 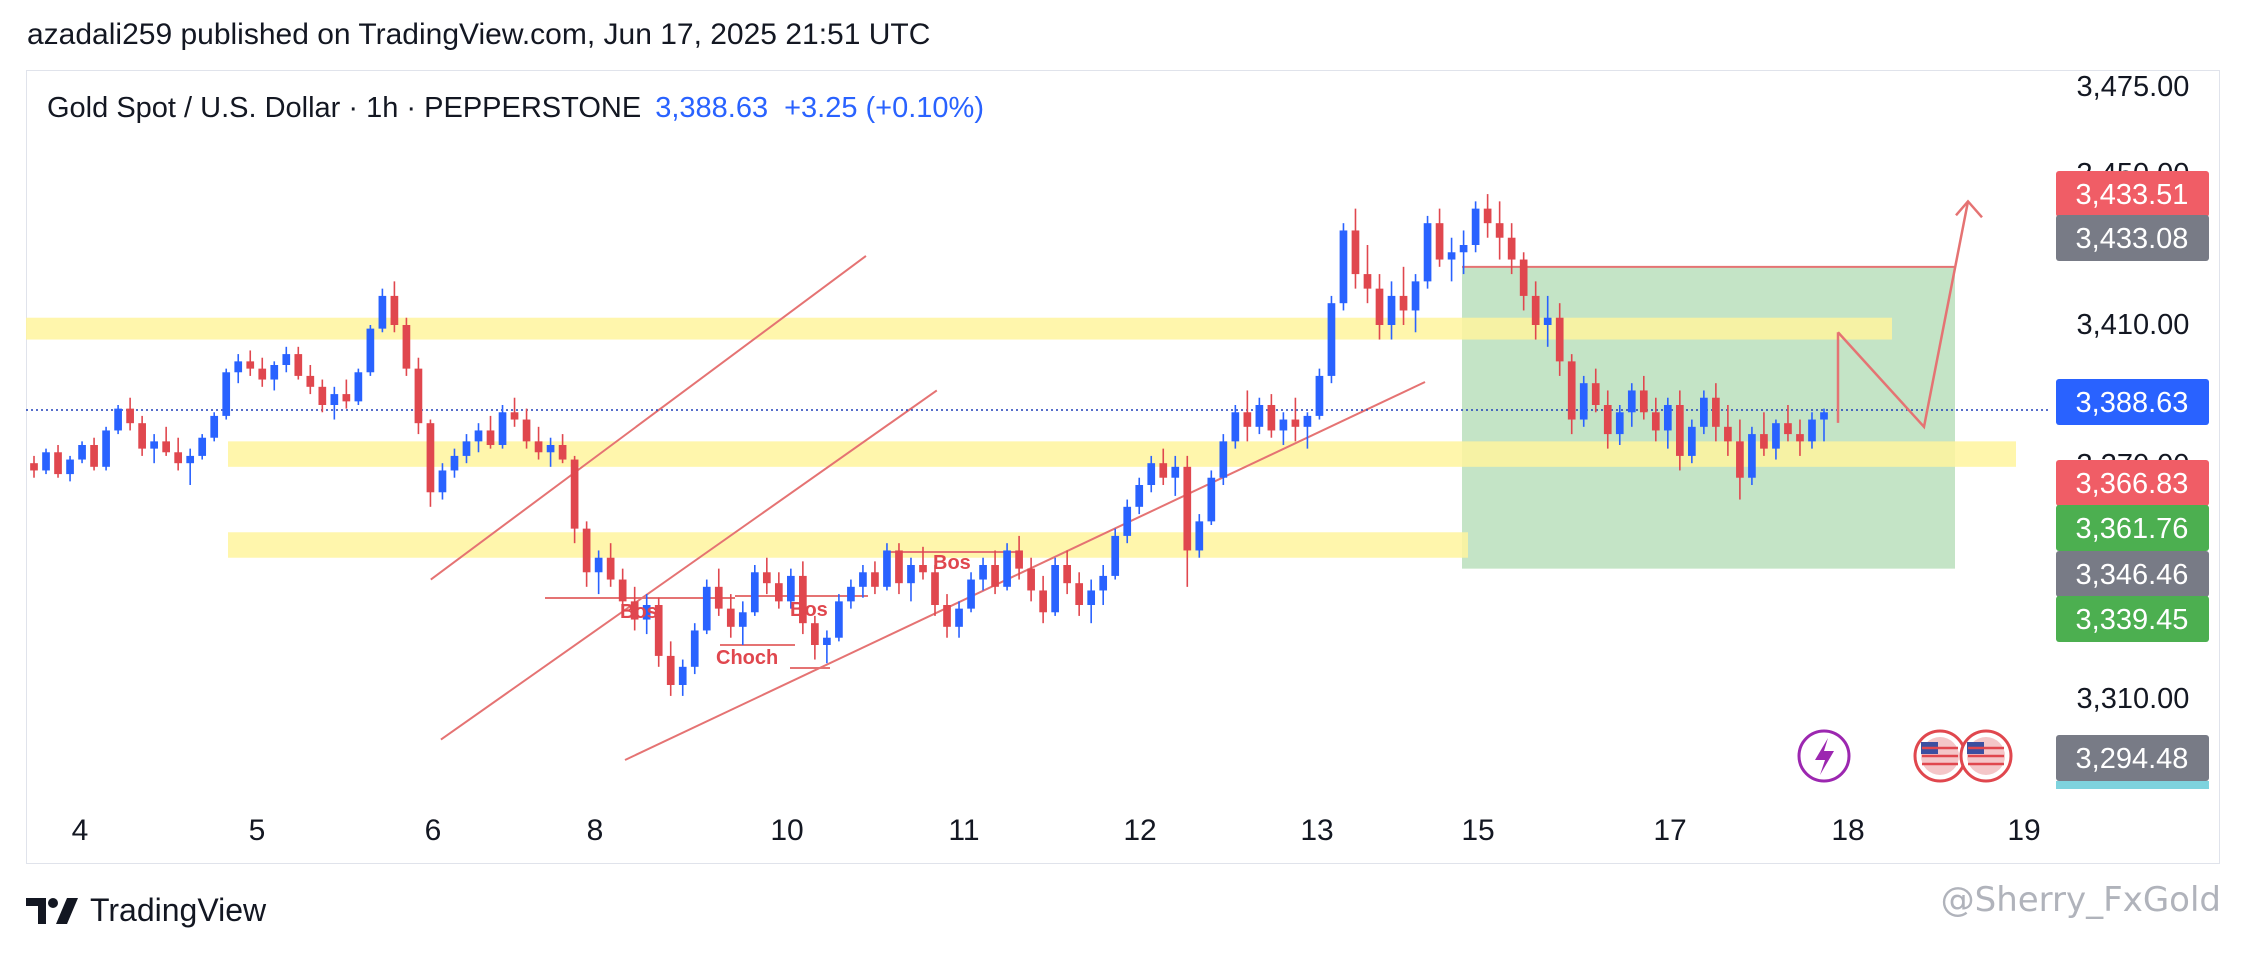 What do you see at coordinates (1477, 830) in the screenshot?
I see `x-axis-tick-label: 15` at bounding box center [1477, 830].